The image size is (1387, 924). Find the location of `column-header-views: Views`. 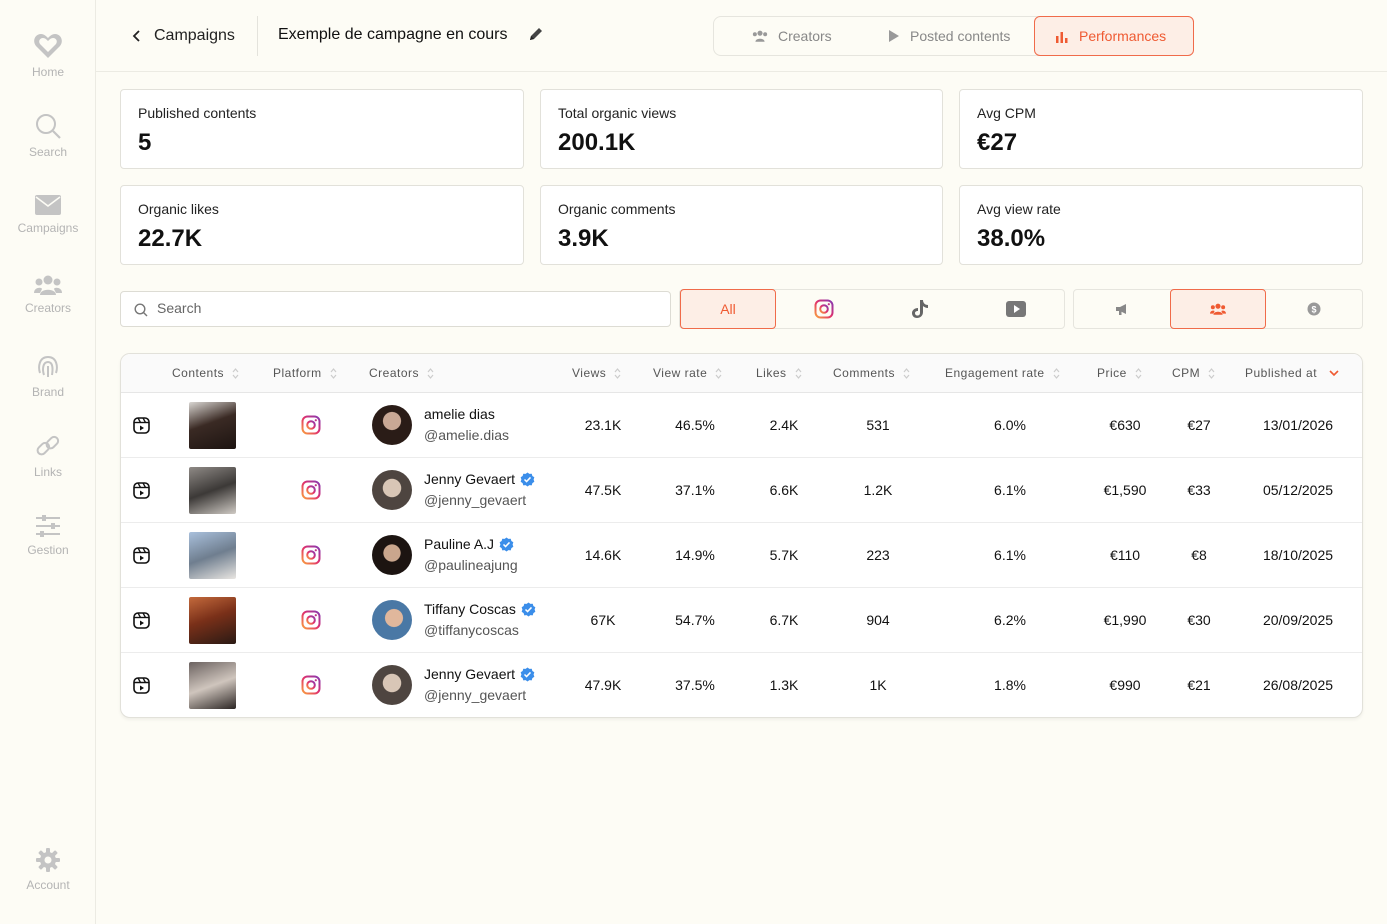

column-header-views: Views is located at coordinates (596, 373).